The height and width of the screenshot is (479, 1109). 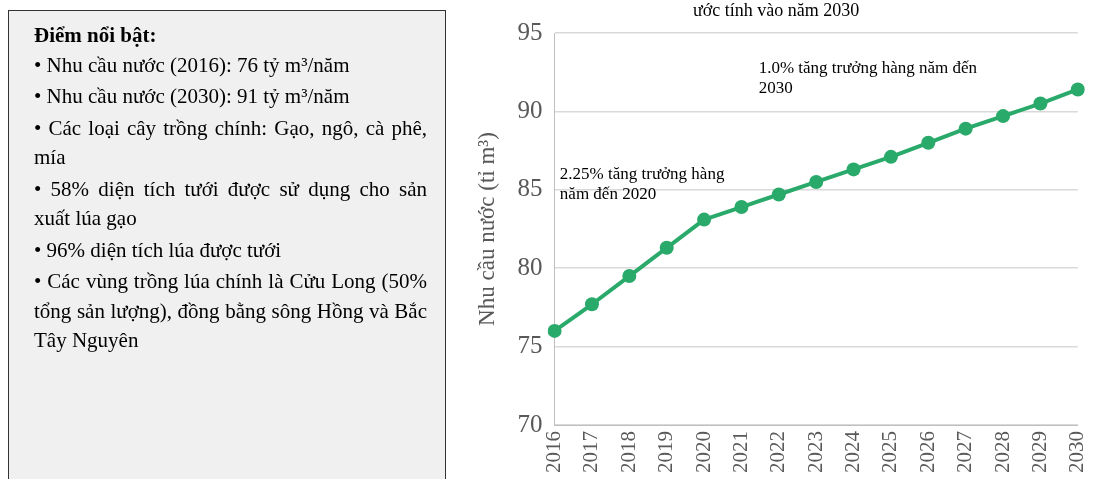 I want to click on y-tick-label: 85, so click(x=530, y=188).